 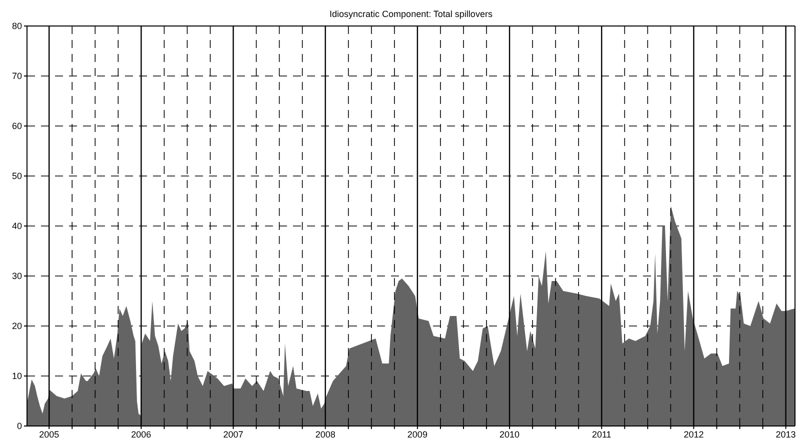 I want to click on x-tick-label: 2007, so click(x=233, y=434).